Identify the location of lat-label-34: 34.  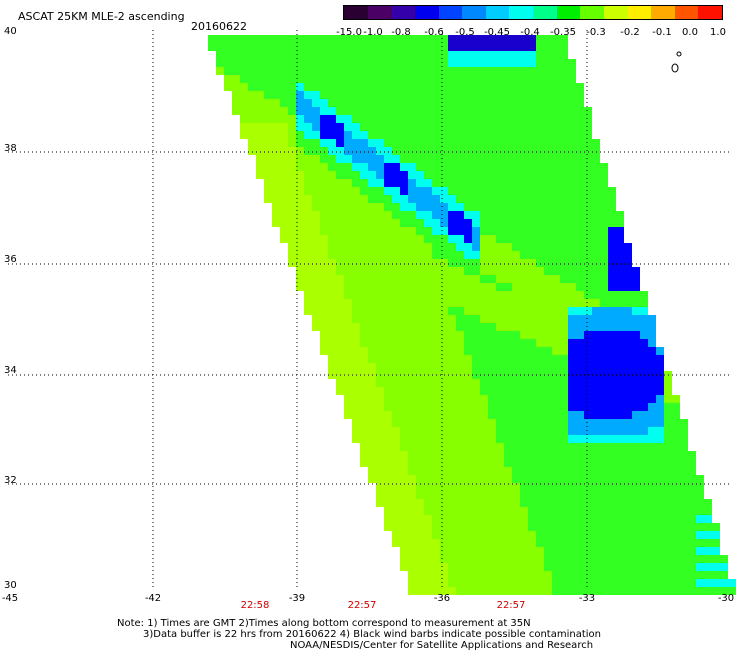
(10, 370).